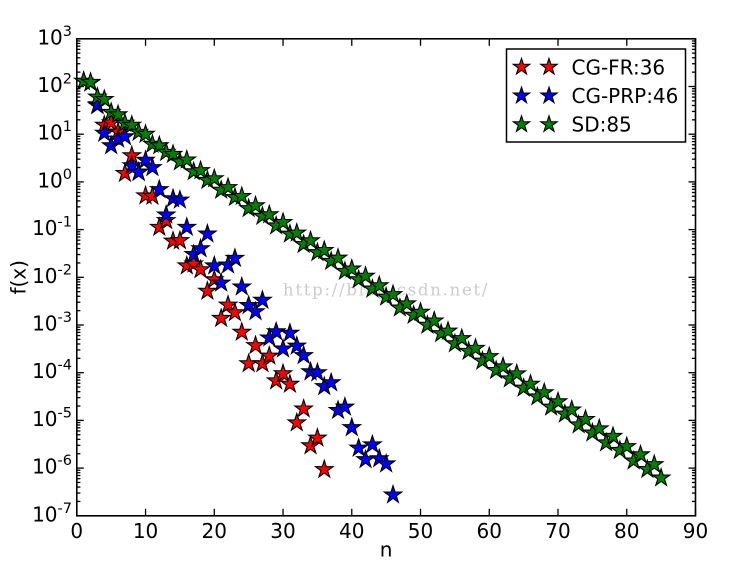  What do you see at coordinates (54, 85) in the screenshot?
I see `y-tick-label: 10²` at bounding box center [54, 85].